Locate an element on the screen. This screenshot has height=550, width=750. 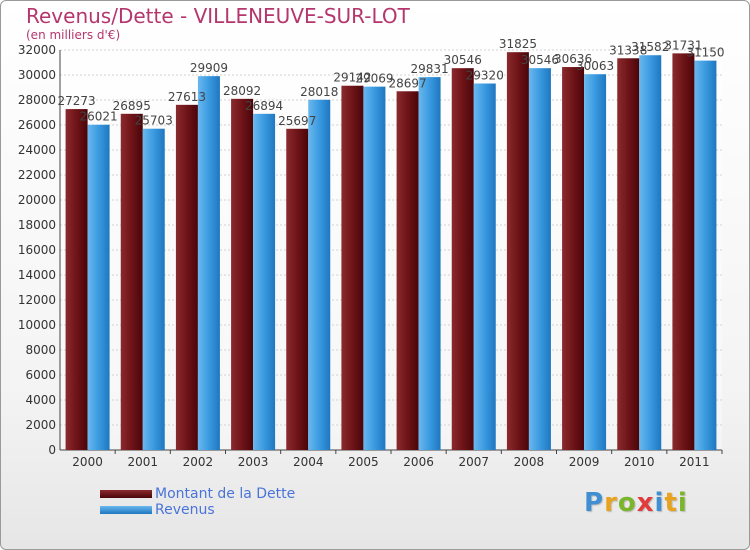
y-tick-label: 16000 is located at coordinates (37, 250).